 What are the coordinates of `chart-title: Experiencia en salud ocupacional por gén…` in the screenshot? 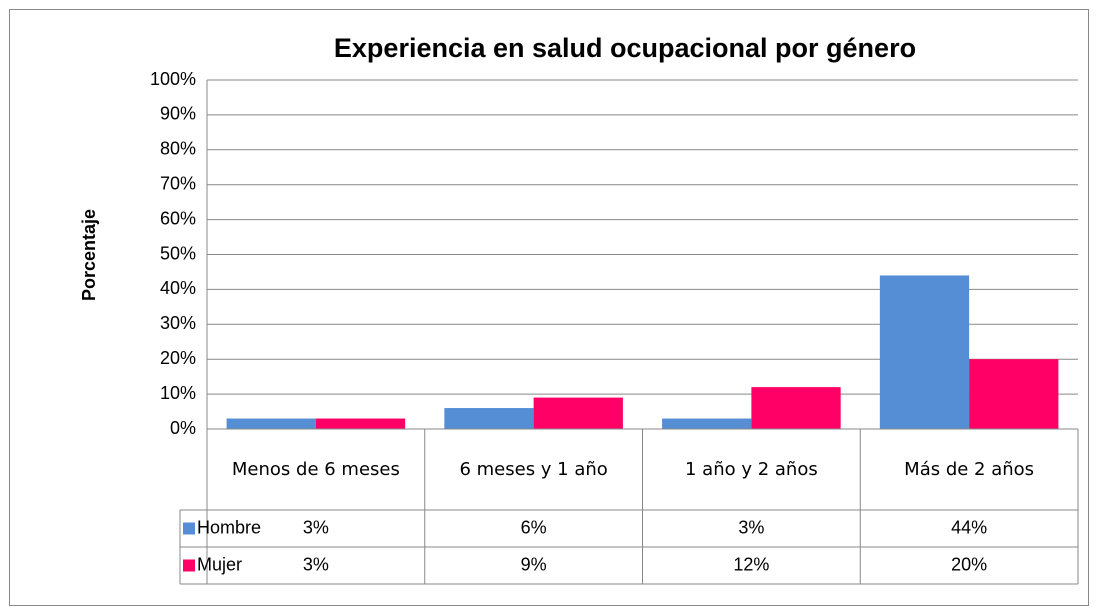 It's located at (625, 48).